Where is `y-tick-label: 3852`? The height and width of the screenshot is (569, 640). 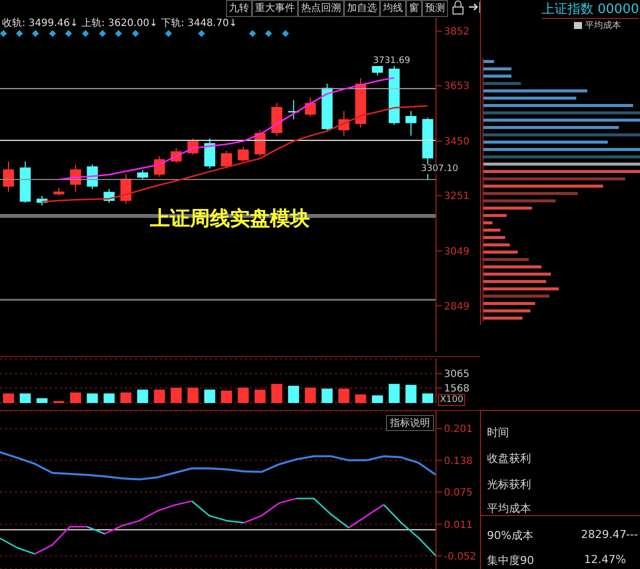 y-tick-label: 3852 is located at coordinates (457, 32).